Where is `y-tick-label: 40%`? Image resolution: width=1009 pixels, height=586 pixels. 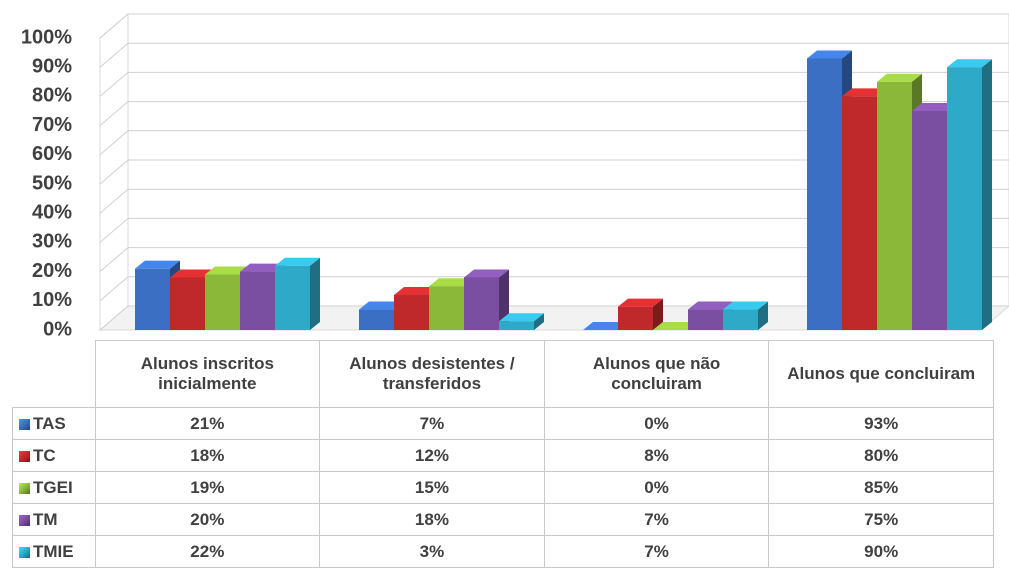
y-tick-label: 40% is located at coordinates (52, 212).